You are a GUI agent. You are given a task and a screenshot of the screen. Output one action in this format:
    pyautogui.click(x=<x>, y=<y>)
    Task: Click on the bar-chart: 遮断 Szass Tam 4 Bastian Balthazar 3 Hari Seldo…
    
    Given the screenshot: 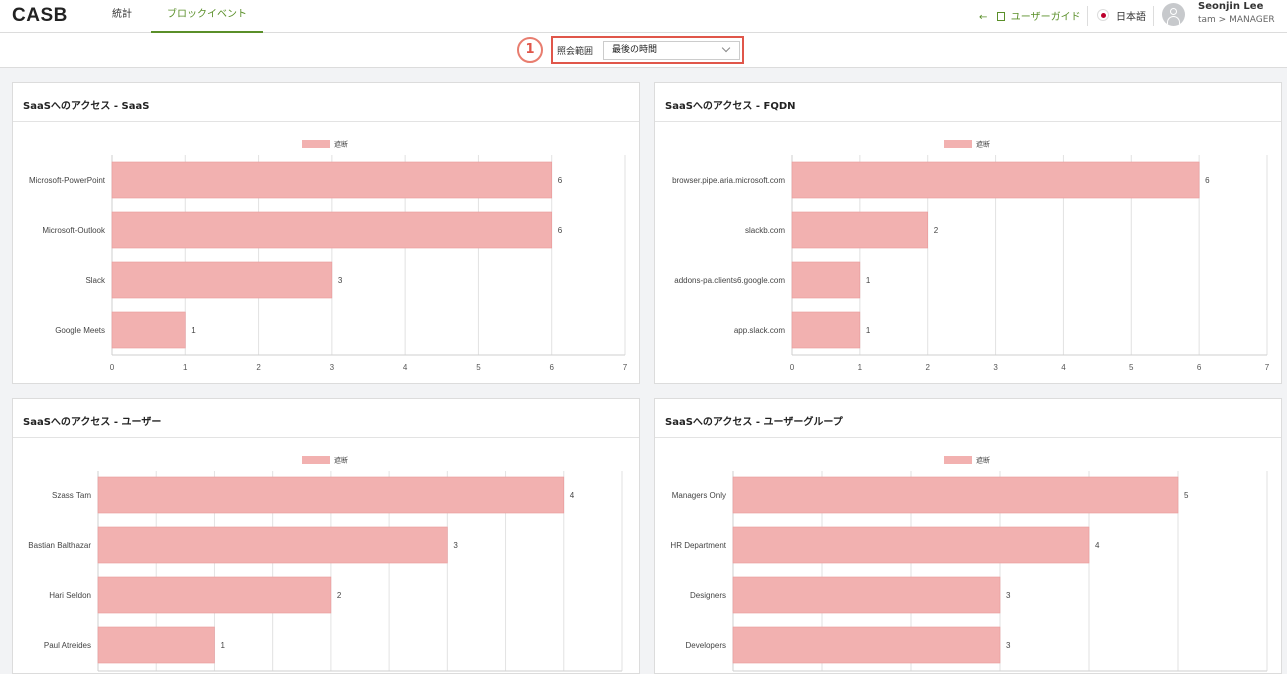 What is the action you would take?
    pyautogui.click(x=325, y=564)
    